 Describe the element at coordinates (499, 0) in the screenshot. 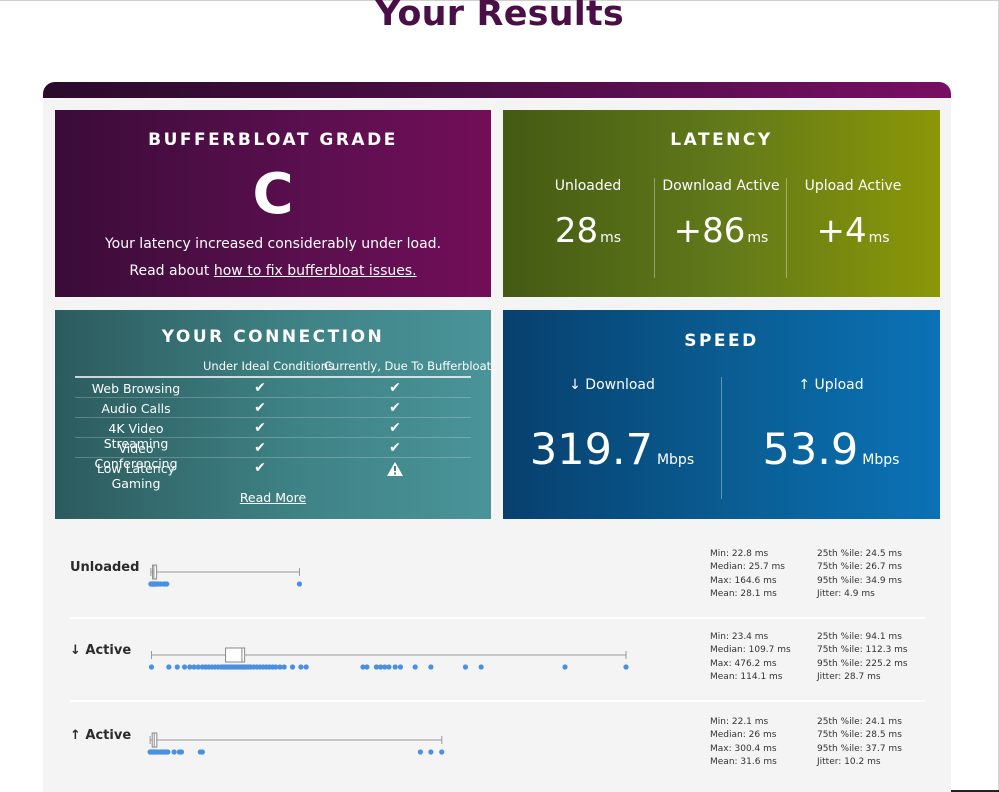

I see `top-border` at that location.